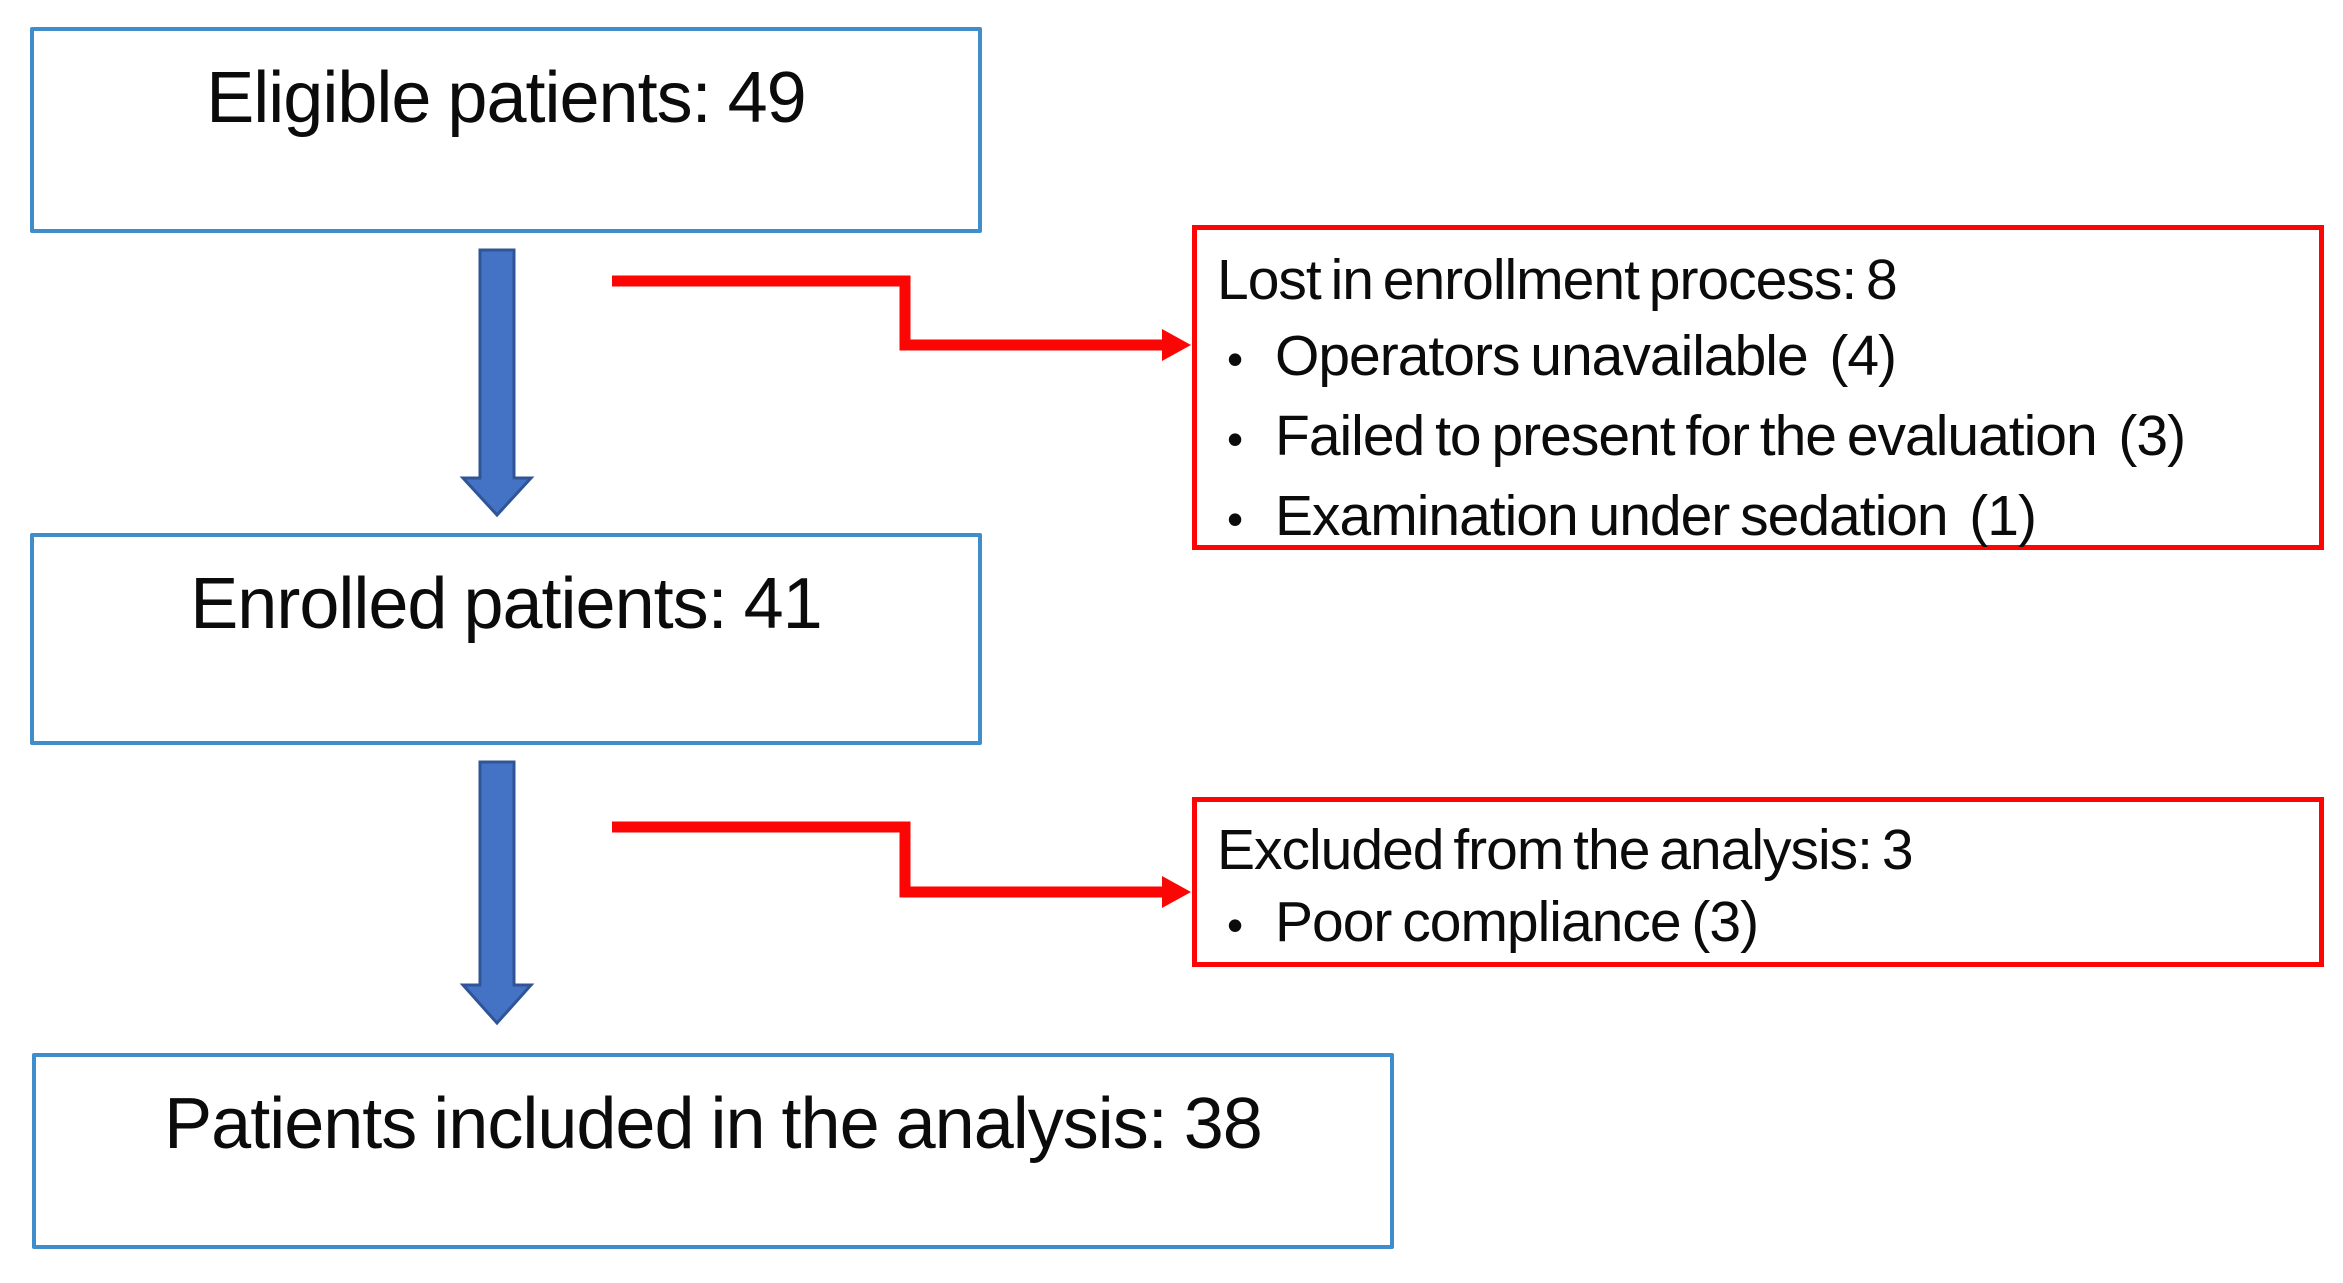  Describe the element at coordinates (1557, 280) in the screenshot. I see `side-box-title: Lost in enrollment process: 8` at that location.